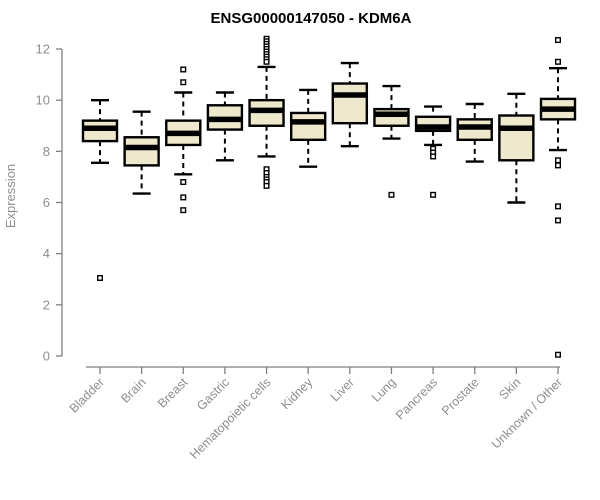  Describe the element at coordinates (230, 418) in the screenshot. I see `x-category-label-hematopoietic-cells: Hematopoietic cells` at that location.